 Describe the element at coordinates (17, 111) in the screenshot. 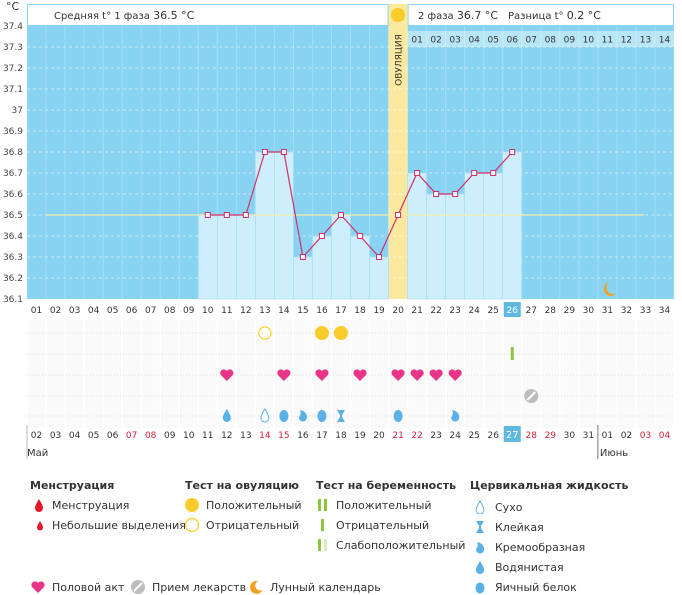

I see `y-tick-label: 37` at that location.